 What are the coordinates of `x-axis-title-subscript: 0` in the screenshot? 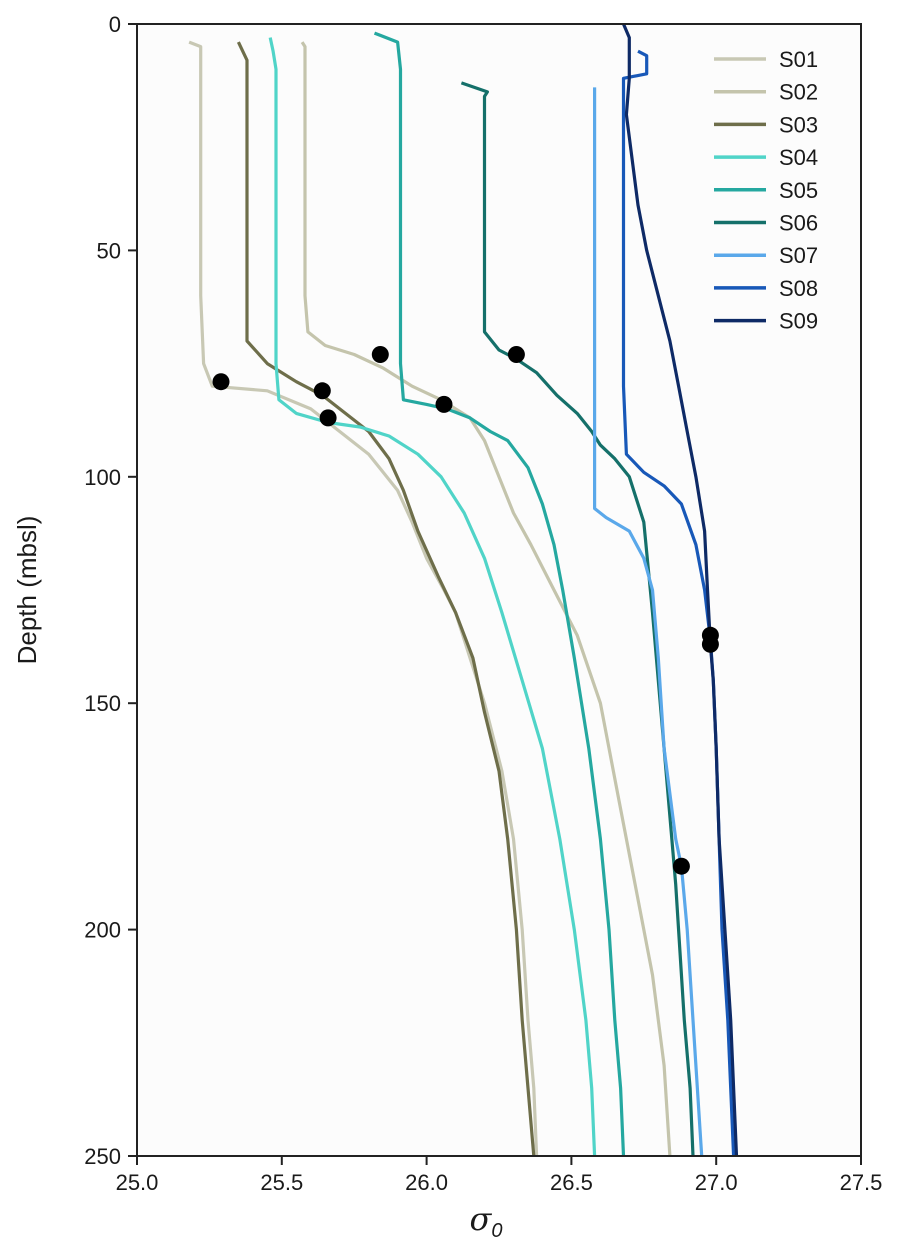 It's located at (496, 1231).